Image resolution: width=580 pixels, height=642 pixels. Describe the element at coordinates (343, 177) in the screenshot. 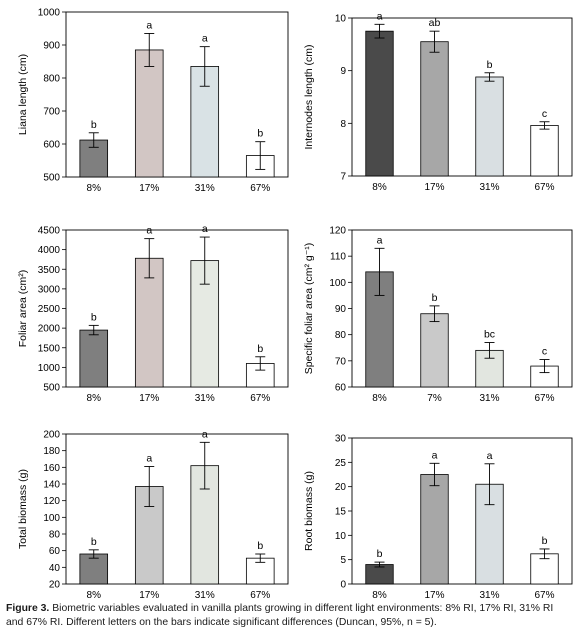

I see `y-tick-label: 7` at that location.